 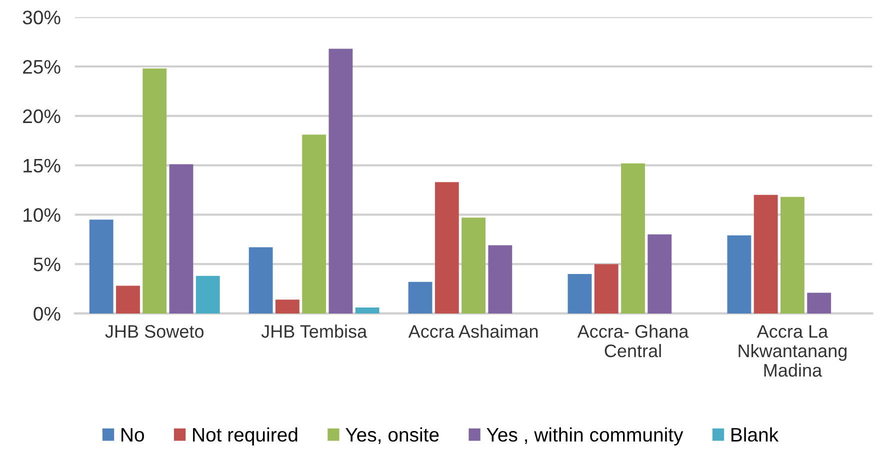 I want to click on y-tick-label: 10%, so click(x=42, y=215).